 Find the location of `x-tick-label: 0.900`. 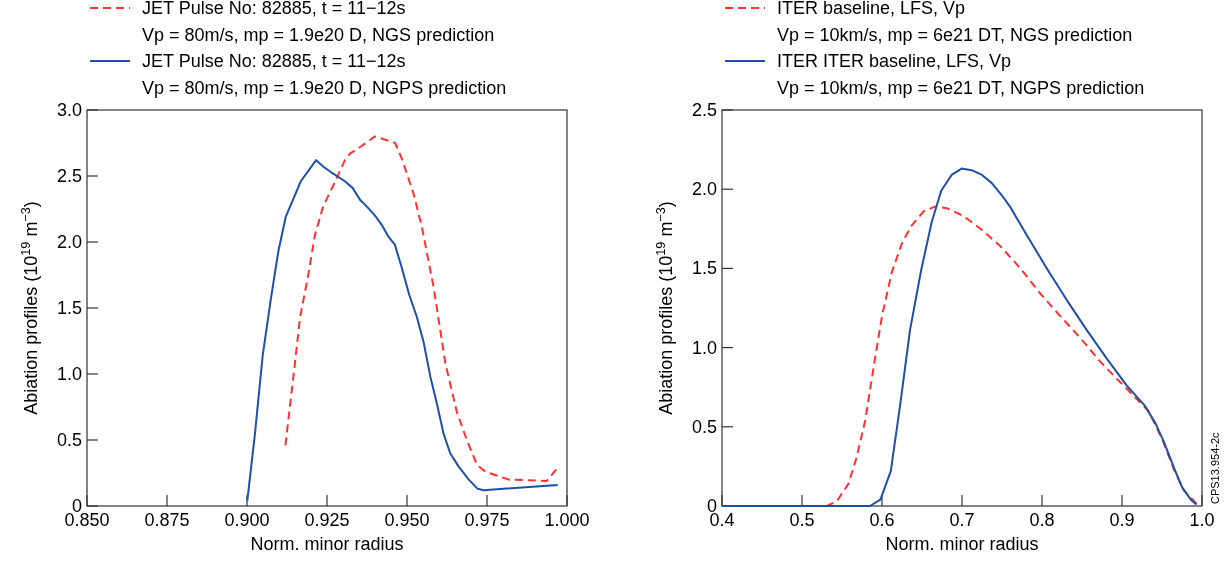

x-tick-label: 0.900 is located at coordinates (247, 520).